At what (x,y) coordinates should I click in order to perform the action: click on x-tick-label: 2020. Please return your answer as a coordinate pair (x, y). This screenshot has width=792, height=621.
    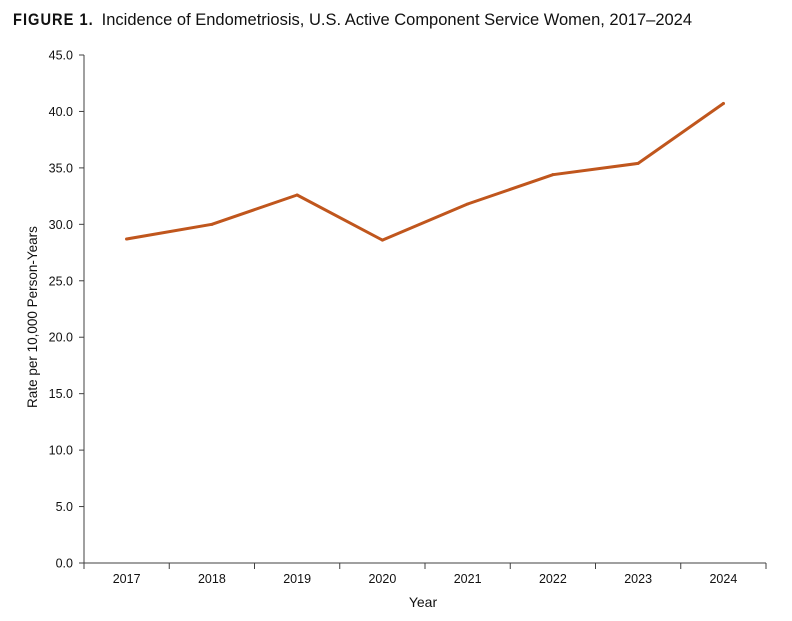
    Looking at the image, I should click on (382, 579).